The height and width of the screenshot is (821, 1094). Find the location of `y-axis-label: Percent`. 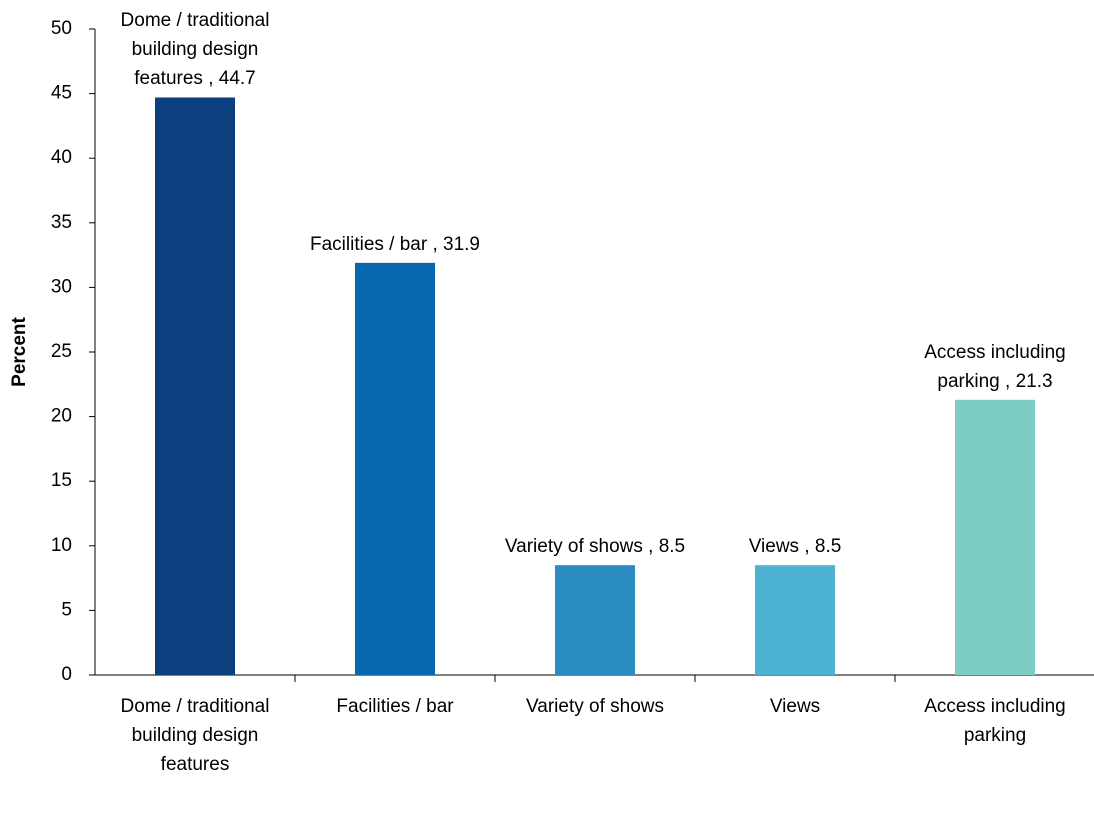

y-axis-label: Percent is located at coordinates (19, 351).